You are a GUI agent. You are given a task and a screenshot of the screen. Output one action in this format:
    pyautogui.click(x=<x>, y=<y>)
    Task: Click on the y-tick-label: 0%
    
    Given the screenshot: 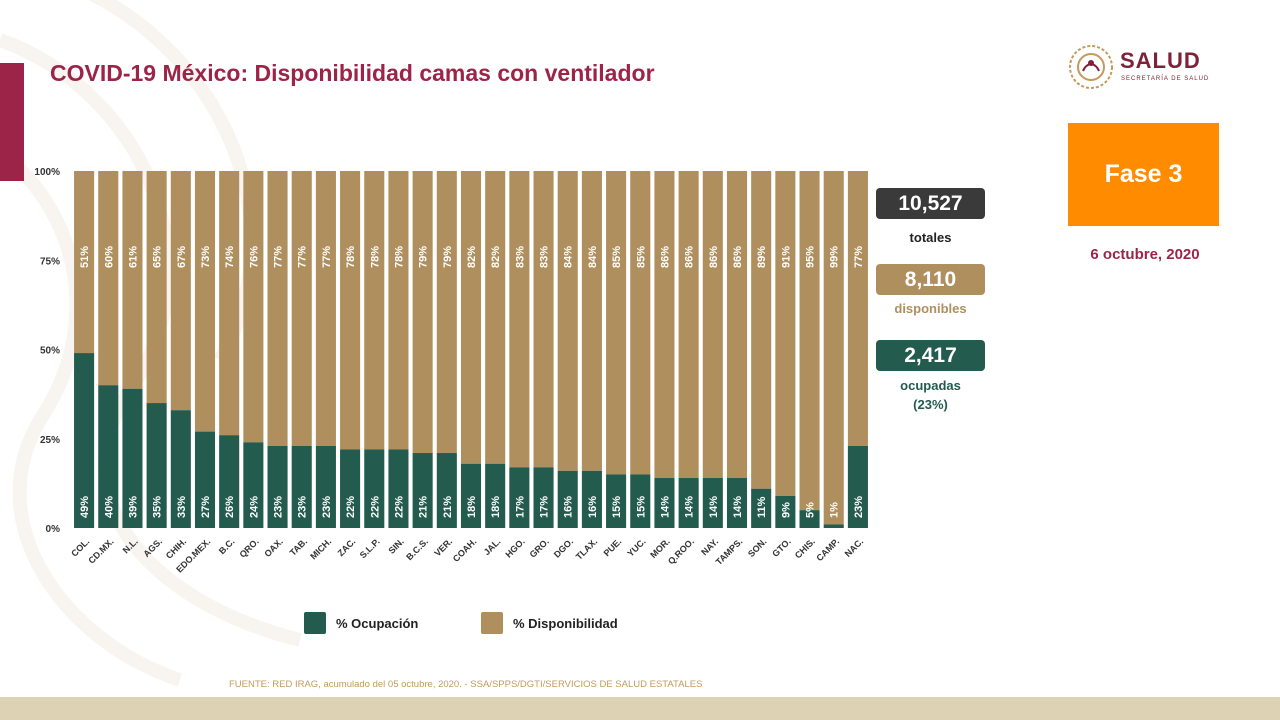 What is the action you would take?
    pyautogui.click(x=53, y=529)
    